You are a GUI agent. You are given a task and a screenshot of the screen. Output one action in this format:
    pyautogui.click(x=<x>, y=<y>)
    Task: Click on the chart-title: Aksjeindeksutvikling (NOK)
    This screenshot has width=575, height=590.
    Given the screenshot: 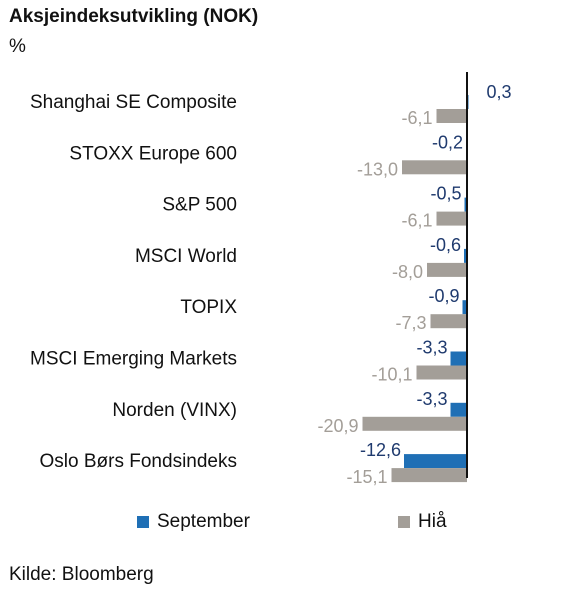 What is the action you would take?
    pyautogui.click(x=134, y=16)
    